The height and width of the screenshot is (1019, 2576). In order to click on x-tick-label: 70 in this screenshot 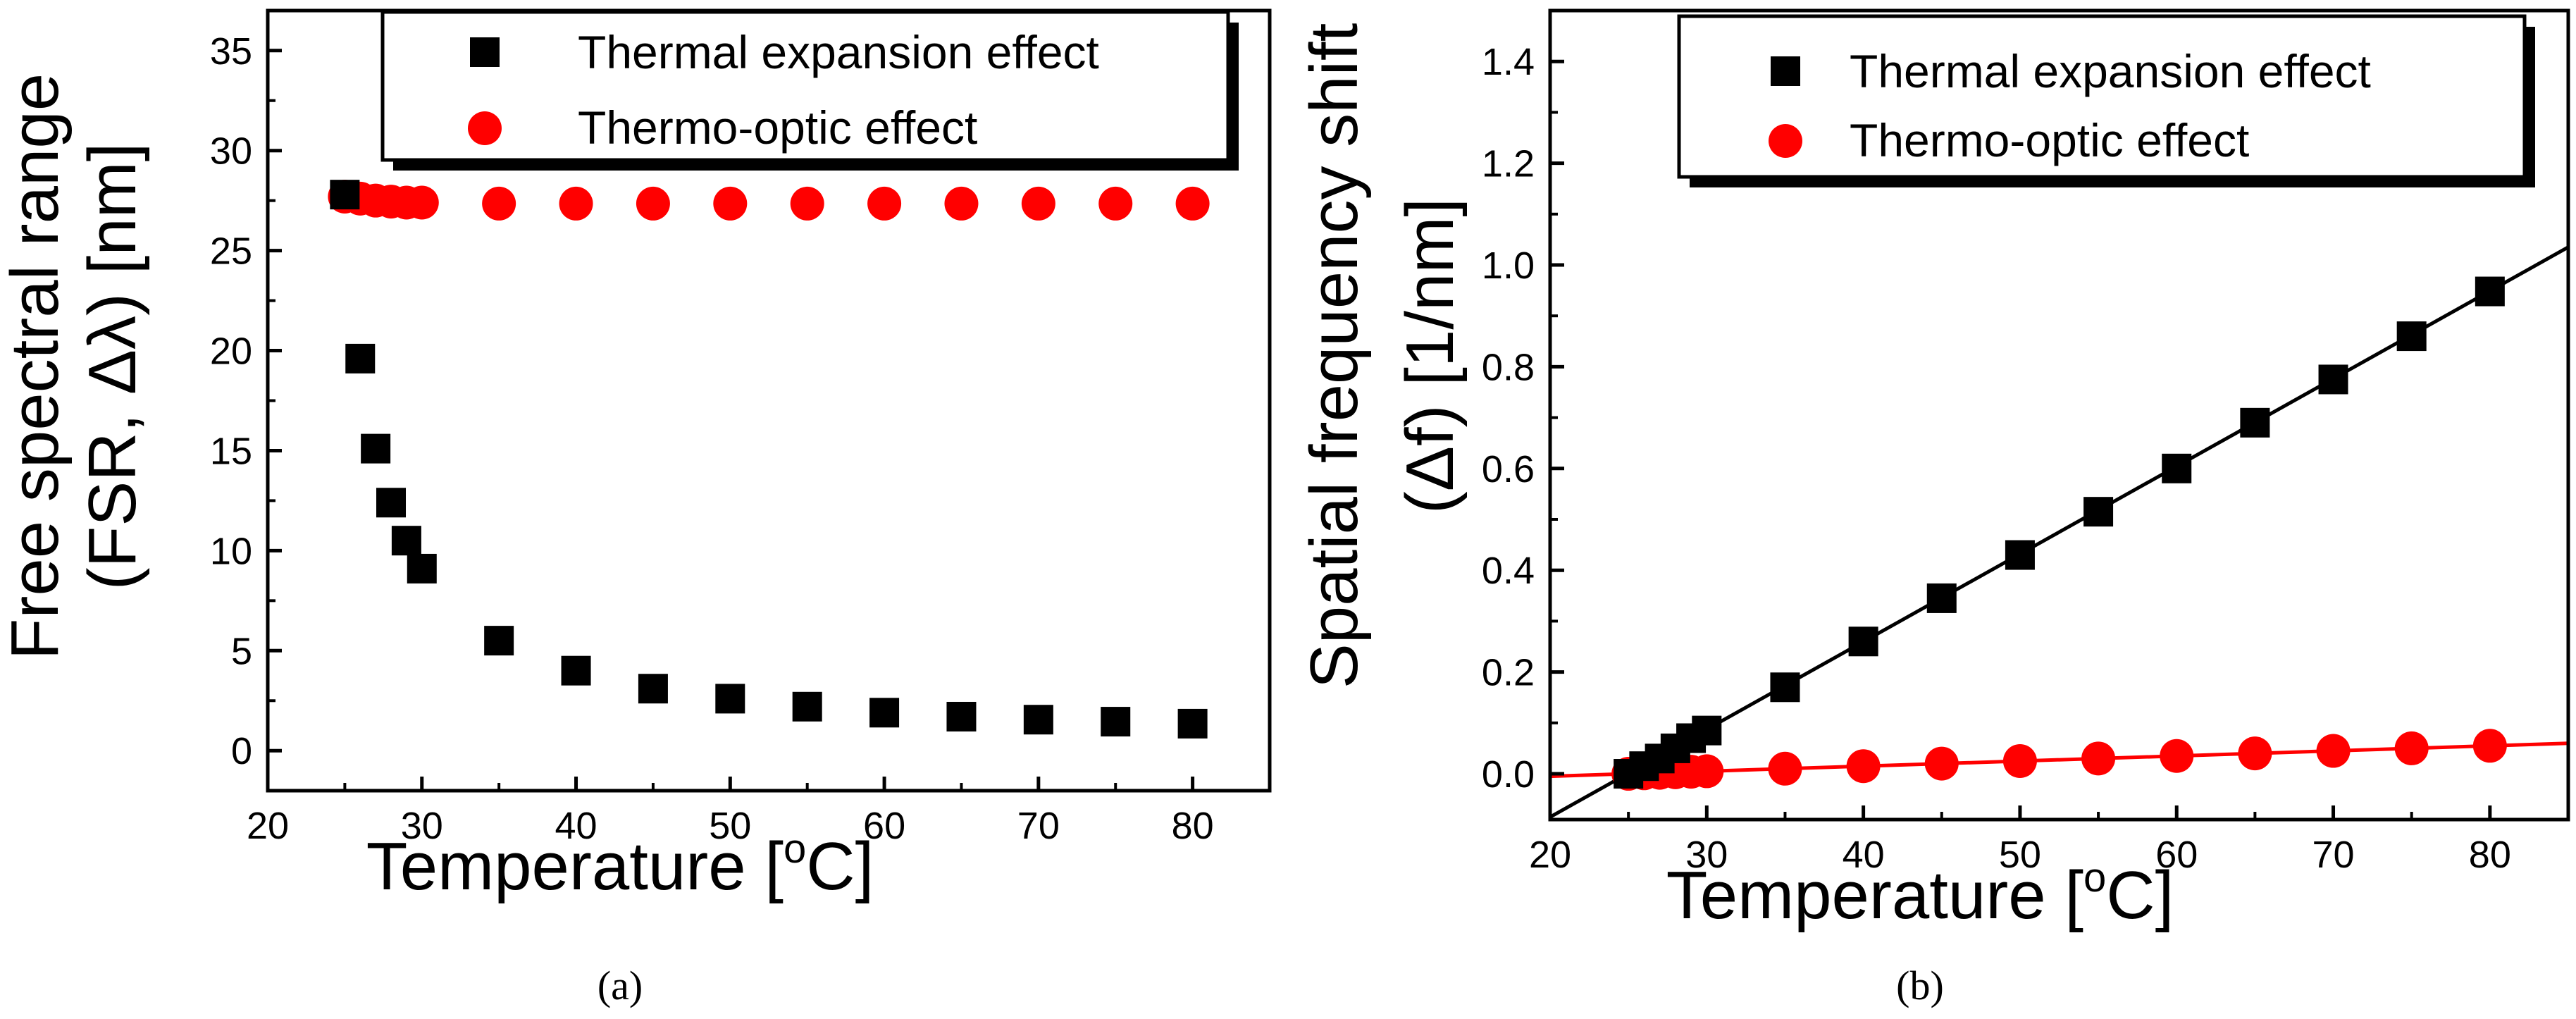, I will do `click(2333, 855)`.